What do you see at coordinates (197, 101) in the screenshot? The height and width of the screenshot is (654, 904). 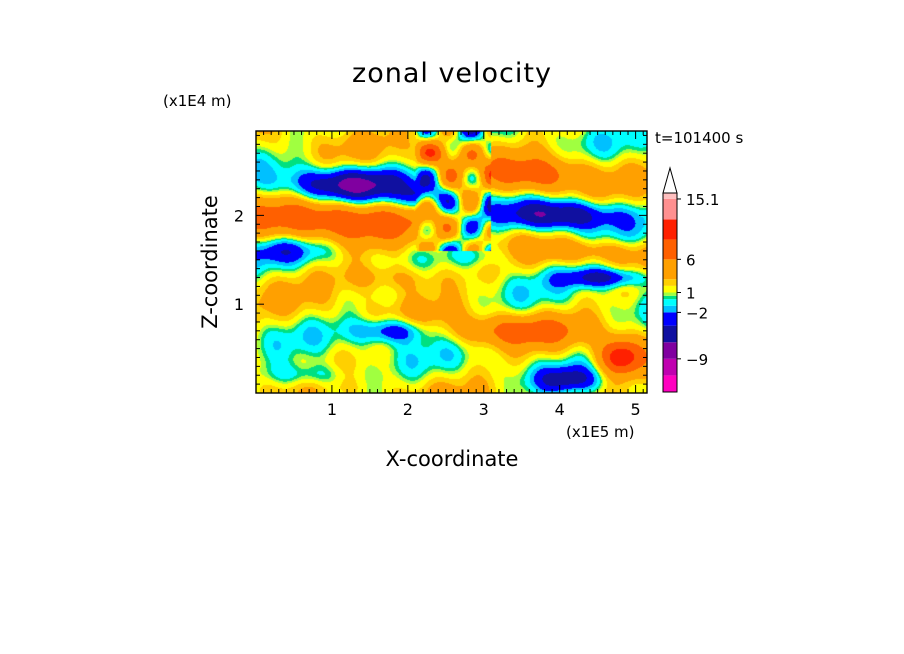 I see `y-unit-label: (x1E4 m)` at bounding box center [197, 101].